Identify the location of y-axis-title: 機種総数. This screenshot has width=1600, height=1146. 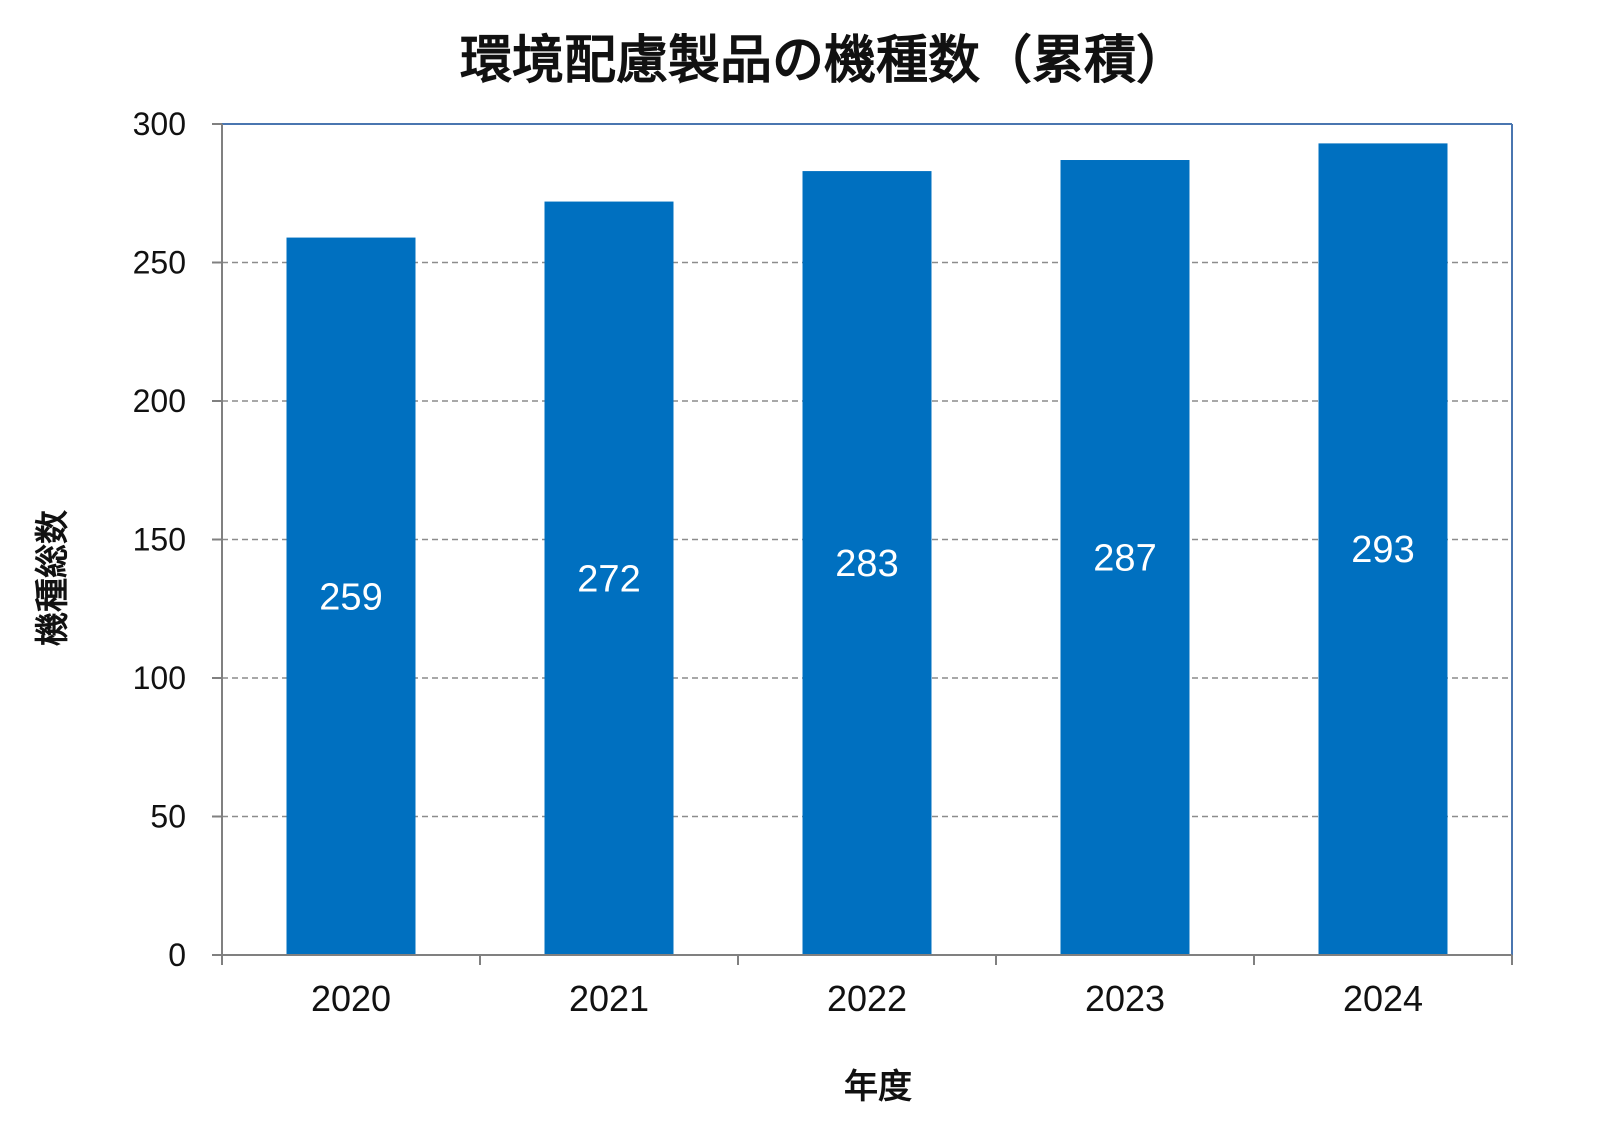
(53, 578).